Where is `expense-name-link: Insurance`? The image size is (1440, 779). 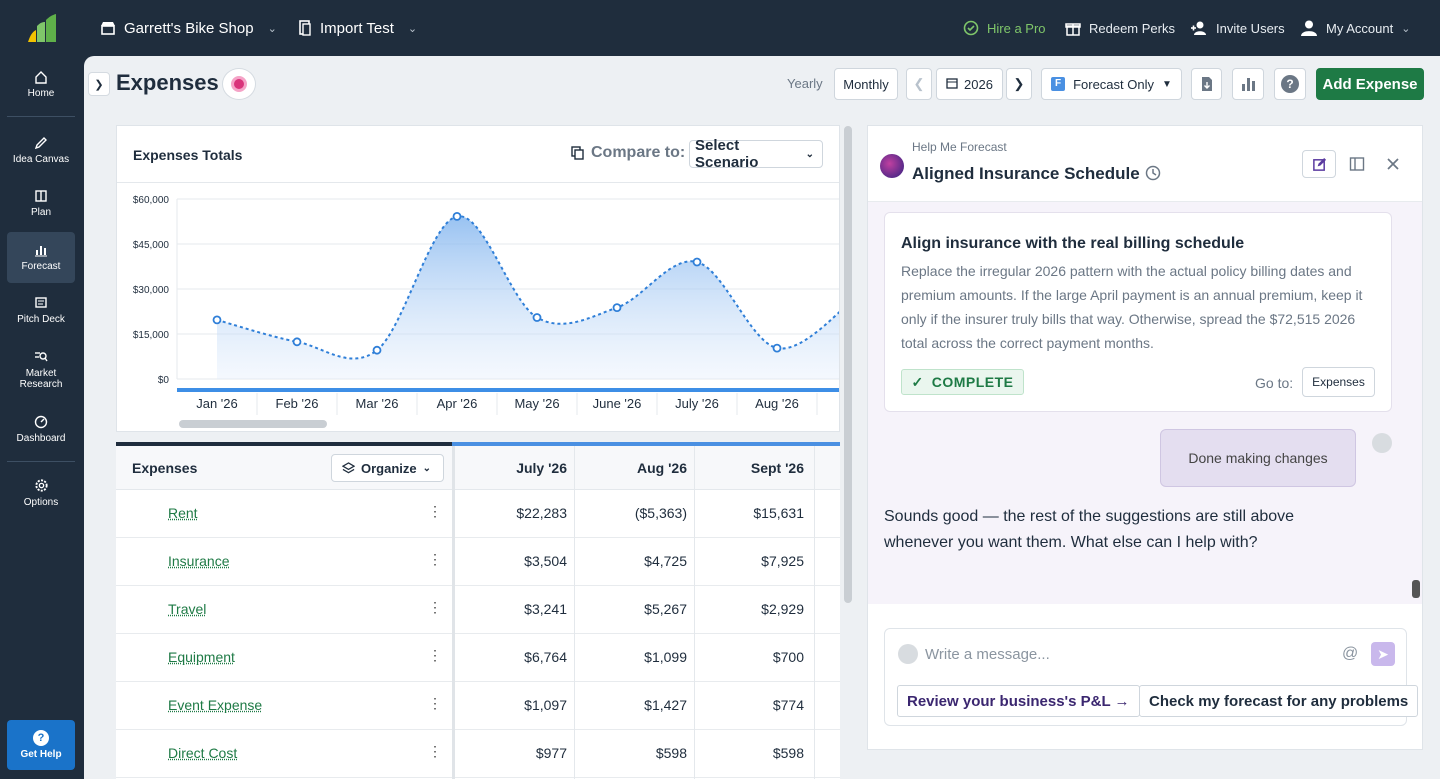 expense-name-link: Insurance is located at coordinates (199, 561).